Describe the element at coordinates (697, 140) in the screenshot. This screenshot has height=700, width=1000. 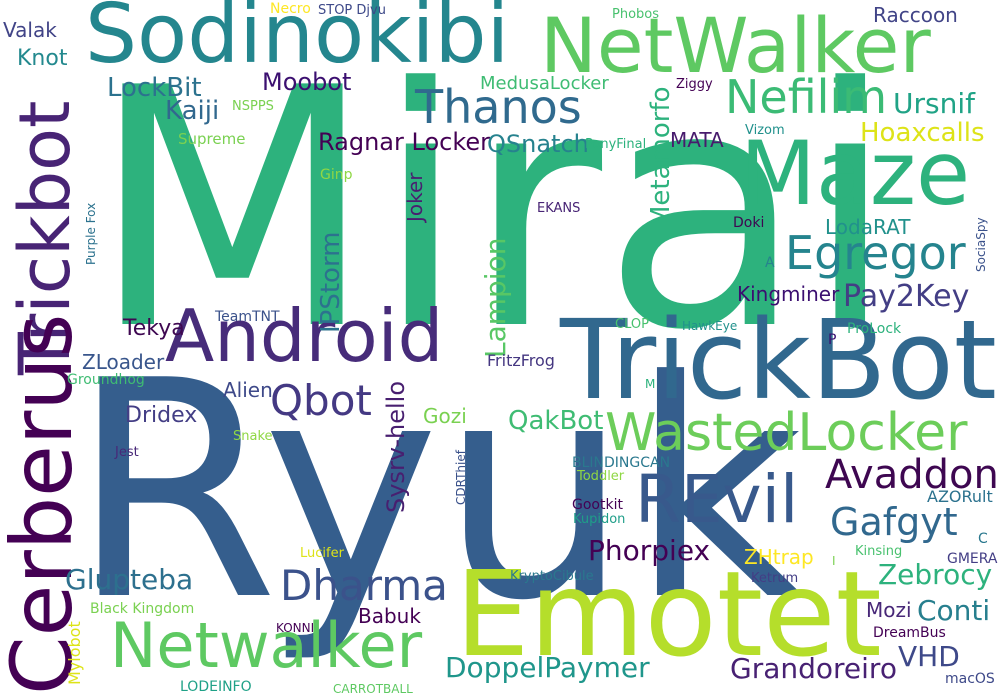
I see `word-mata: MATA` at that location.